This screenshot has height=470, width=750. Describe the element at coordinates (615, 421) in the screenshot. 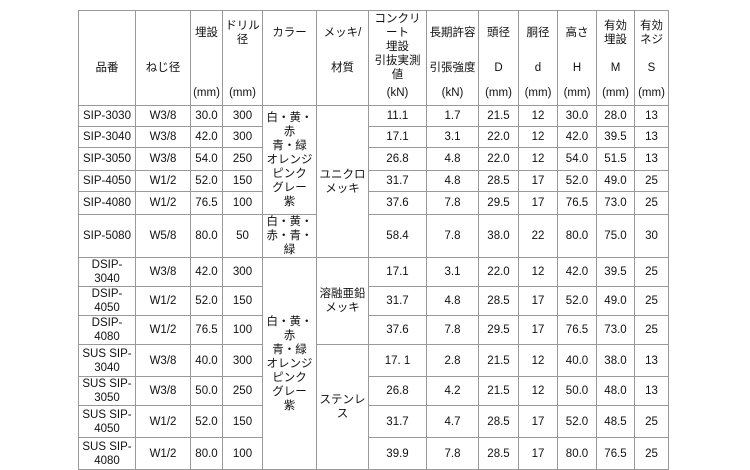

I see `cell: 48.5` at that location.